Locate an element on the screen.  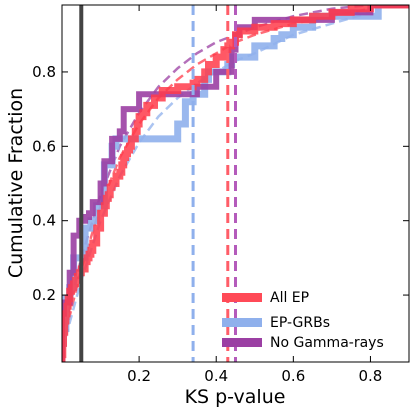
y-tick-label: 0.6 is located at coordinates (44, 146).